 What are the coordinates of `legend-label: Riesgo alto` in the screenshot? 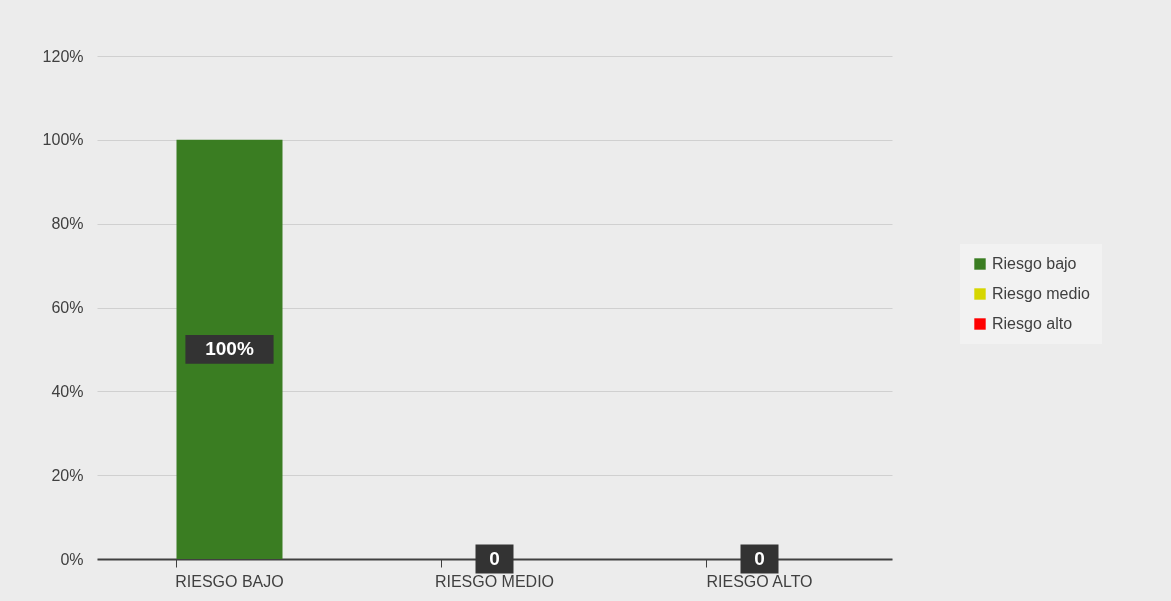 It's located at (1032, 323).